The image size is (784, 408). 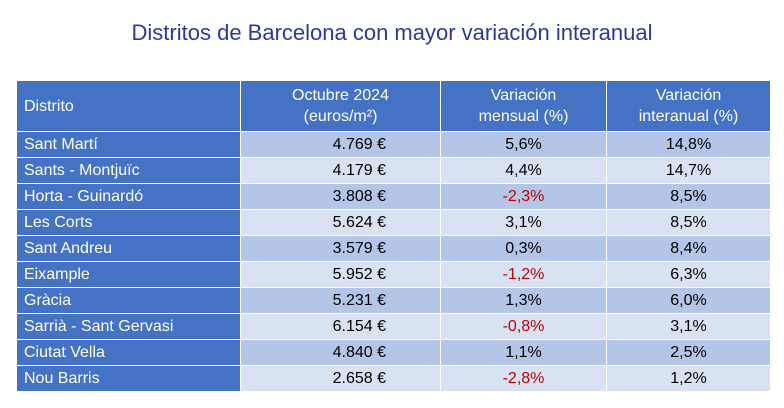 I want to click on header-price-line2: (euros/m²), so click(x=340, y=116).